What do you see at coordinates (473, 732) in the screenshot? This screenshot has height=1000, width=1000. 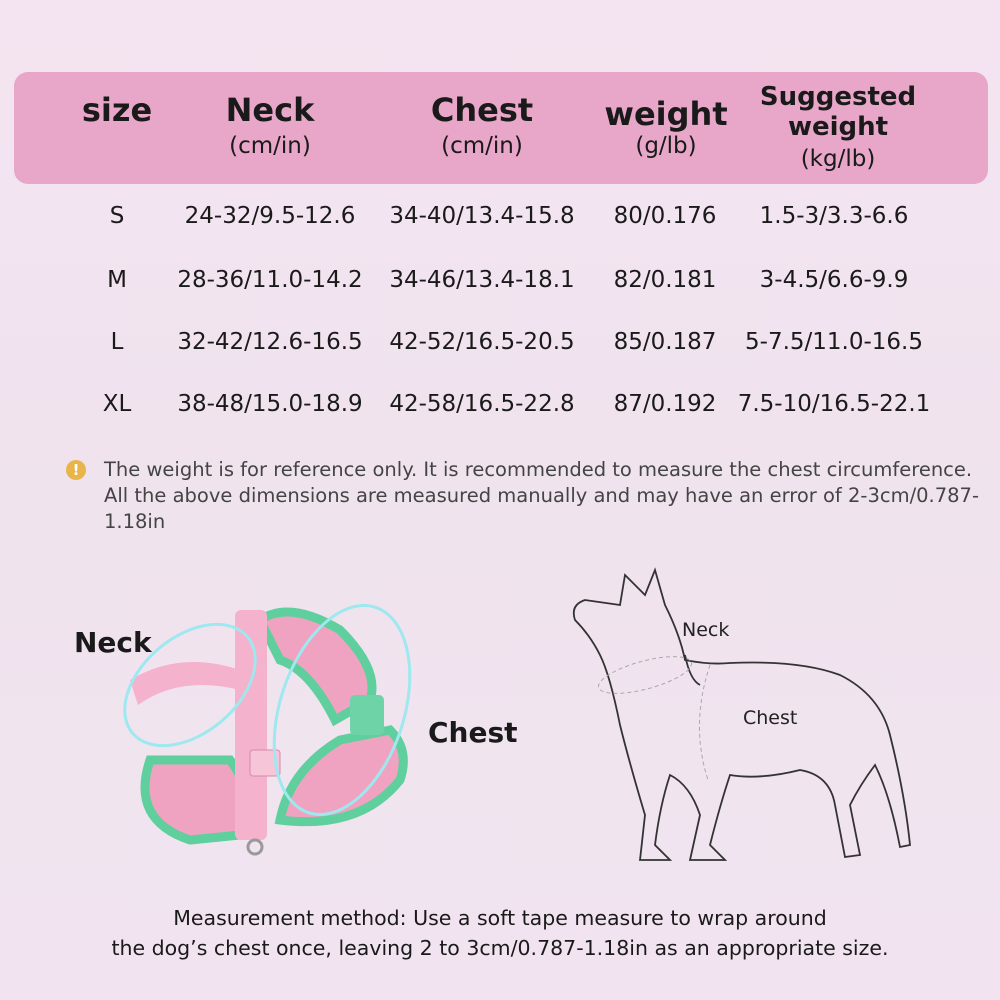 I see `harness-chest-label: Chest` at bounding box center [473, 732].